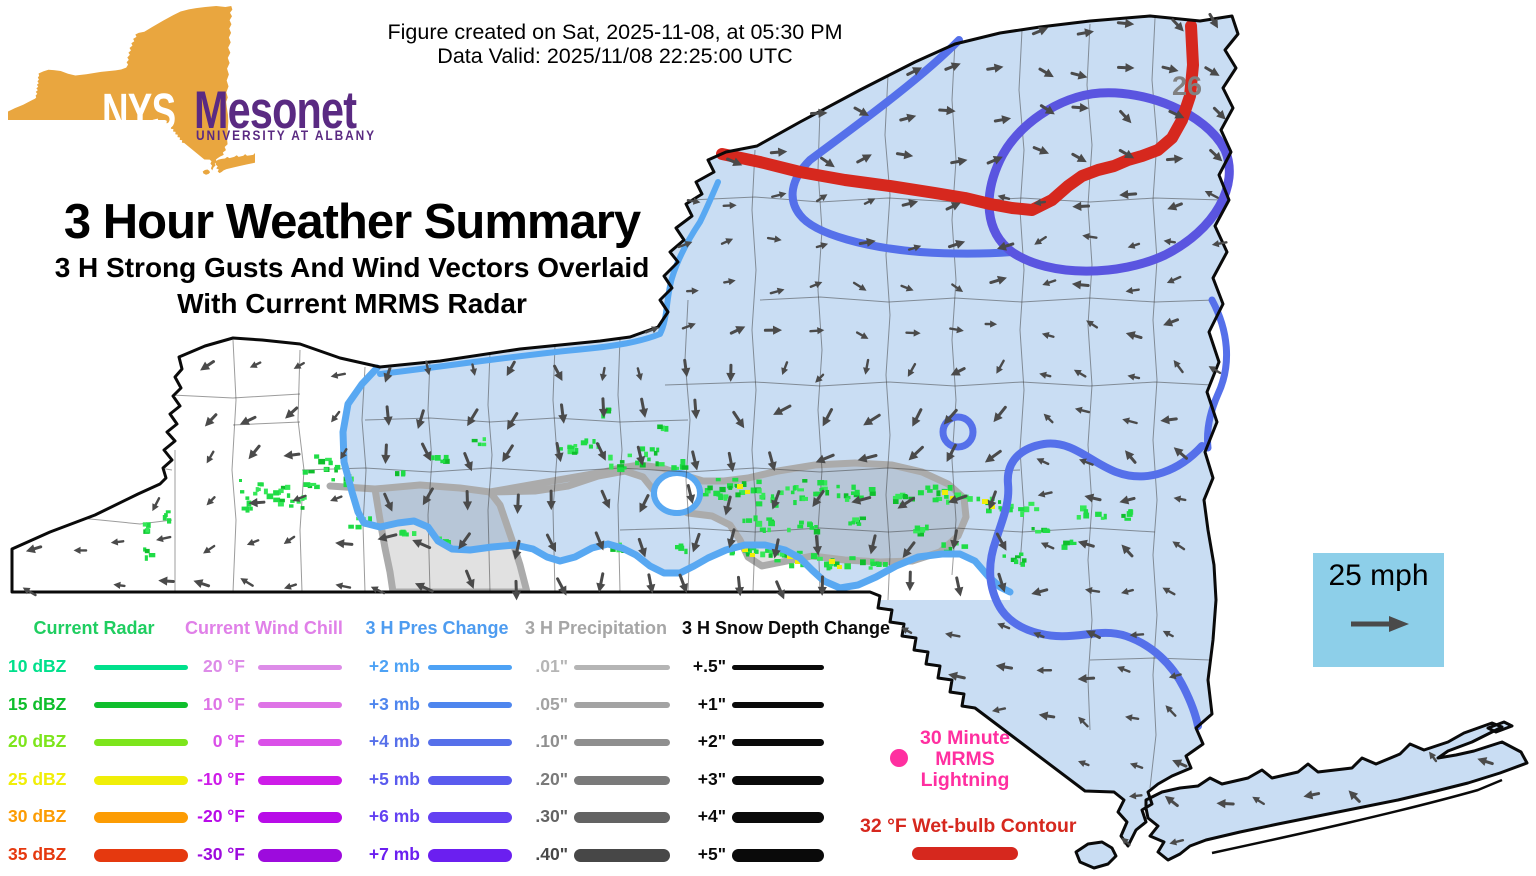  I want to click on logo-tagline: UNIVERSITY AT ALBANY, so click(286, 135).